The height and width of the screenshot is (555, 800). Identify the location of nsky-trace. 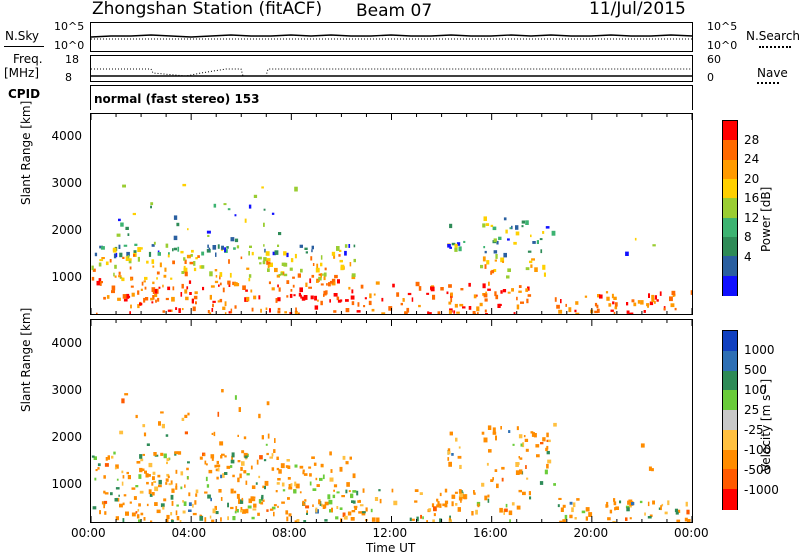
(392, 36).